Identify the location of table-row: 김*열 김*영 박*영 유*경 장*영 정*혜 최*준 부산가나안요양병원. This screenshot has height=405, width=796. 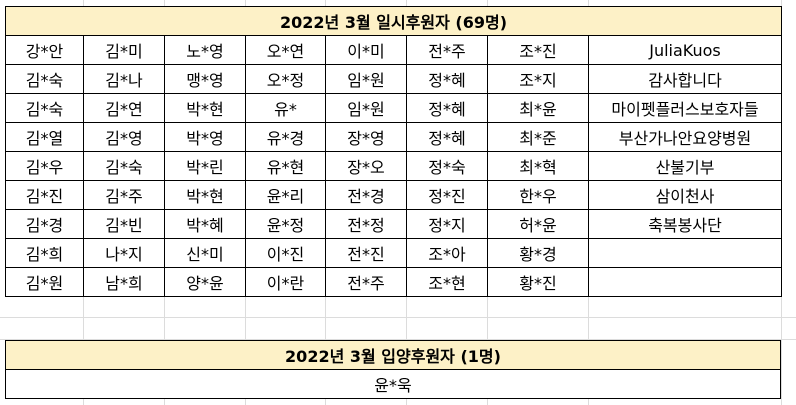
(394, 137).